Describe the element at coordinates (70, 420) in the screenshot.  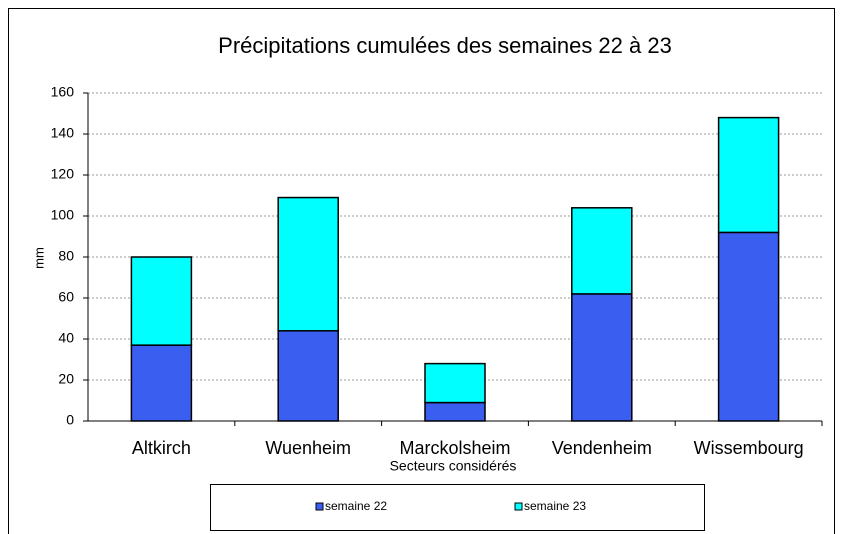
I see `y-tick-label: 0` at that location.